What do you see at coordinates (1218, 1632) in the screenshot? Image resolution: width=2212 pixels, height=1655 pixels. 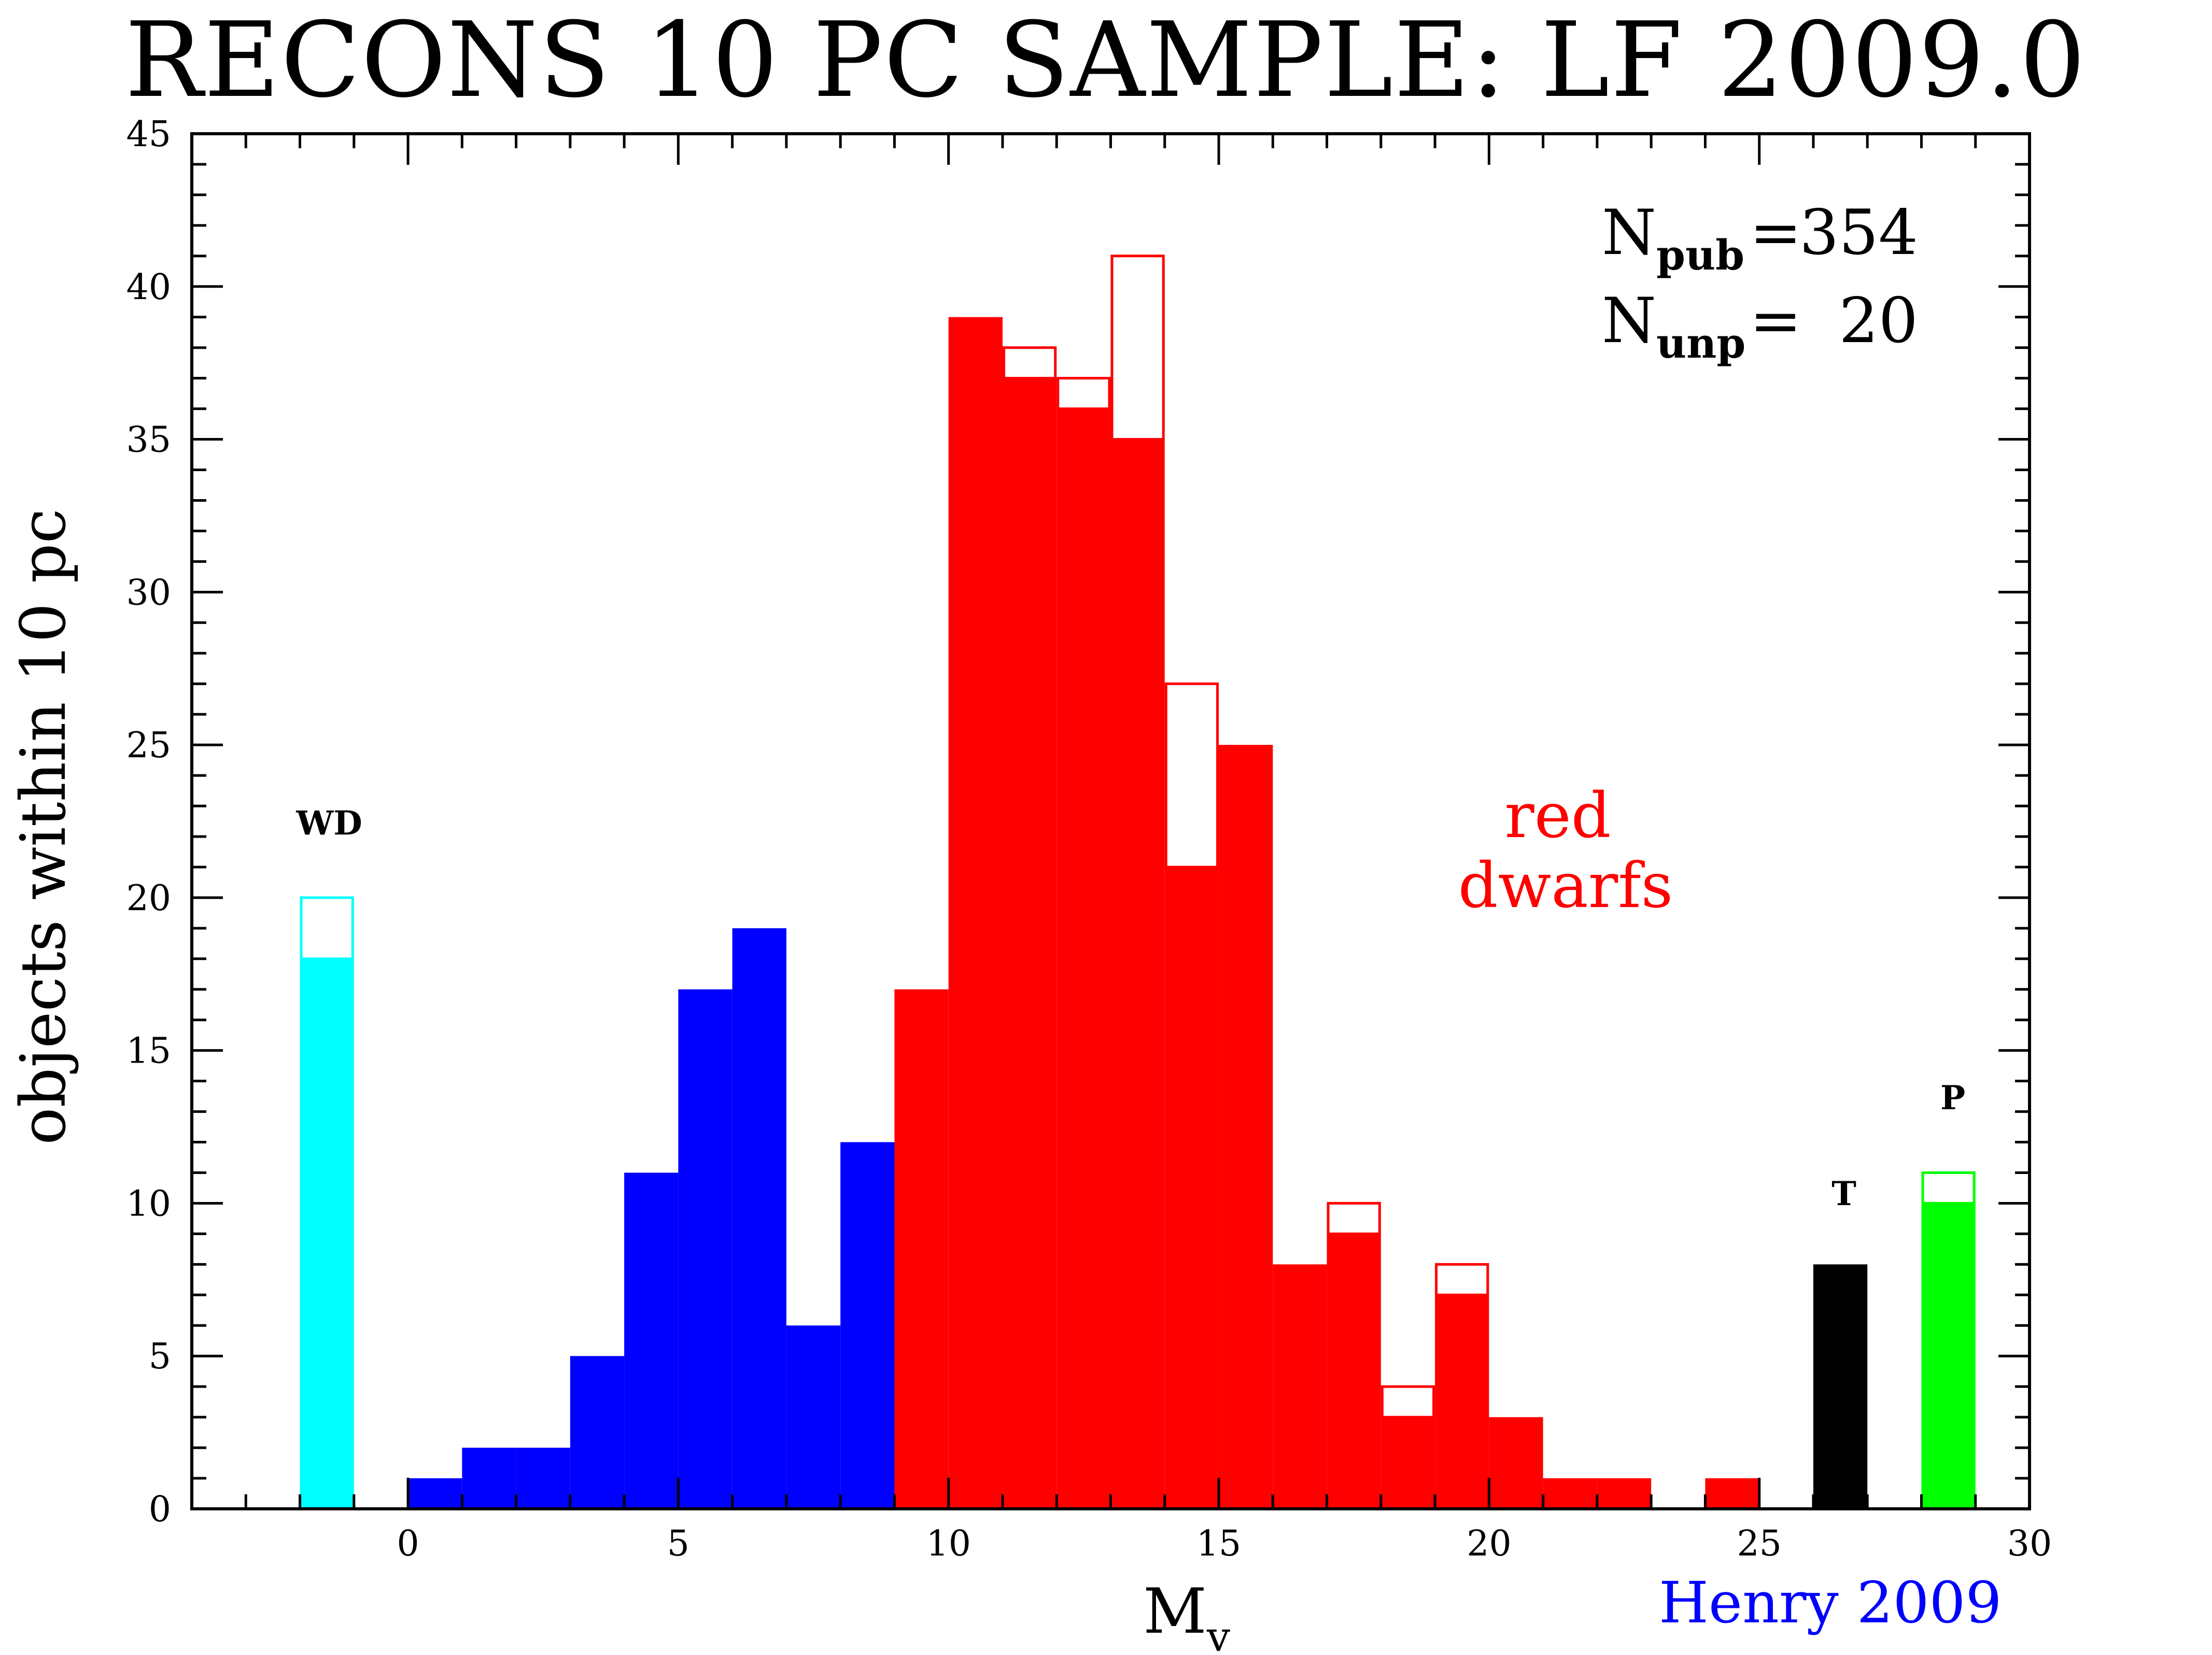 I see `x-axis-label-sub: v` at bounding box center [1218, 1632].